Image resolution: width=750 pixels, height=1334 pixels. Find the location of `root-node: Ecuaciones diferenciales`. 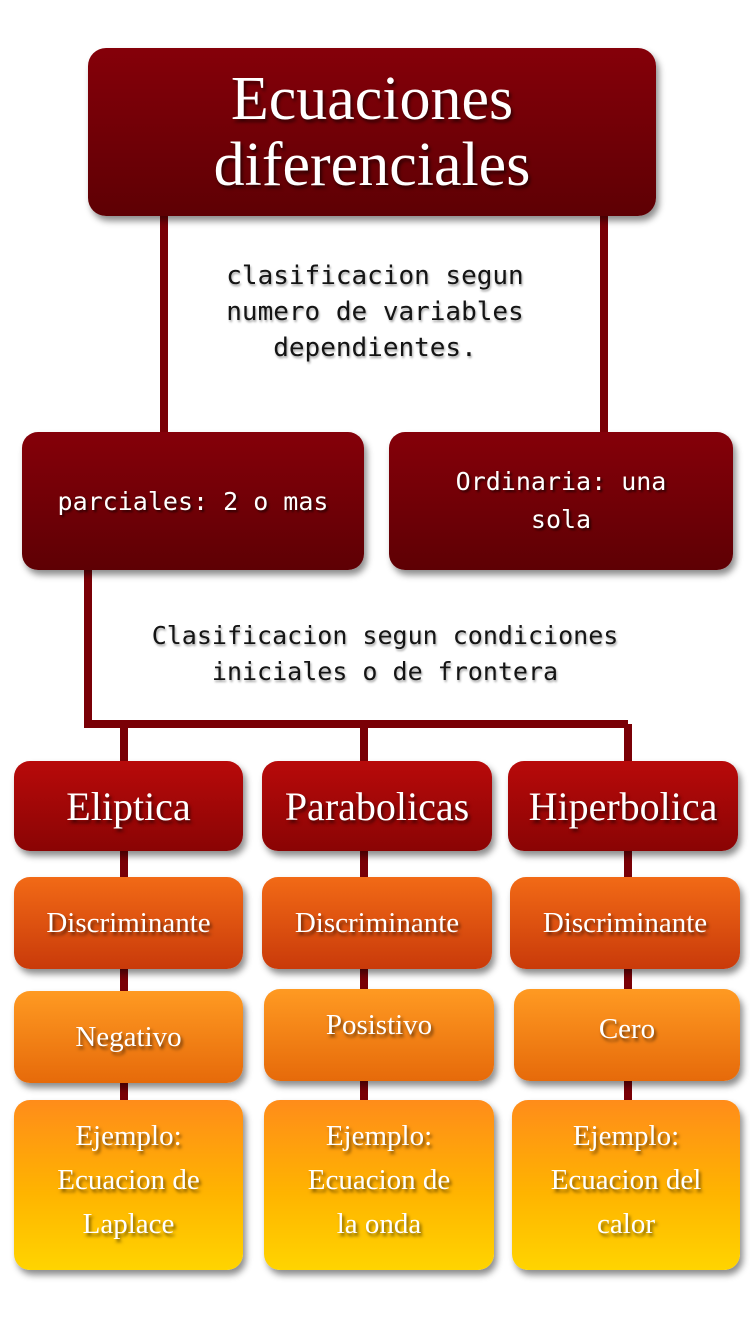

root-node: Ecuaciones diferenciales is located at coordinates (372, 132).